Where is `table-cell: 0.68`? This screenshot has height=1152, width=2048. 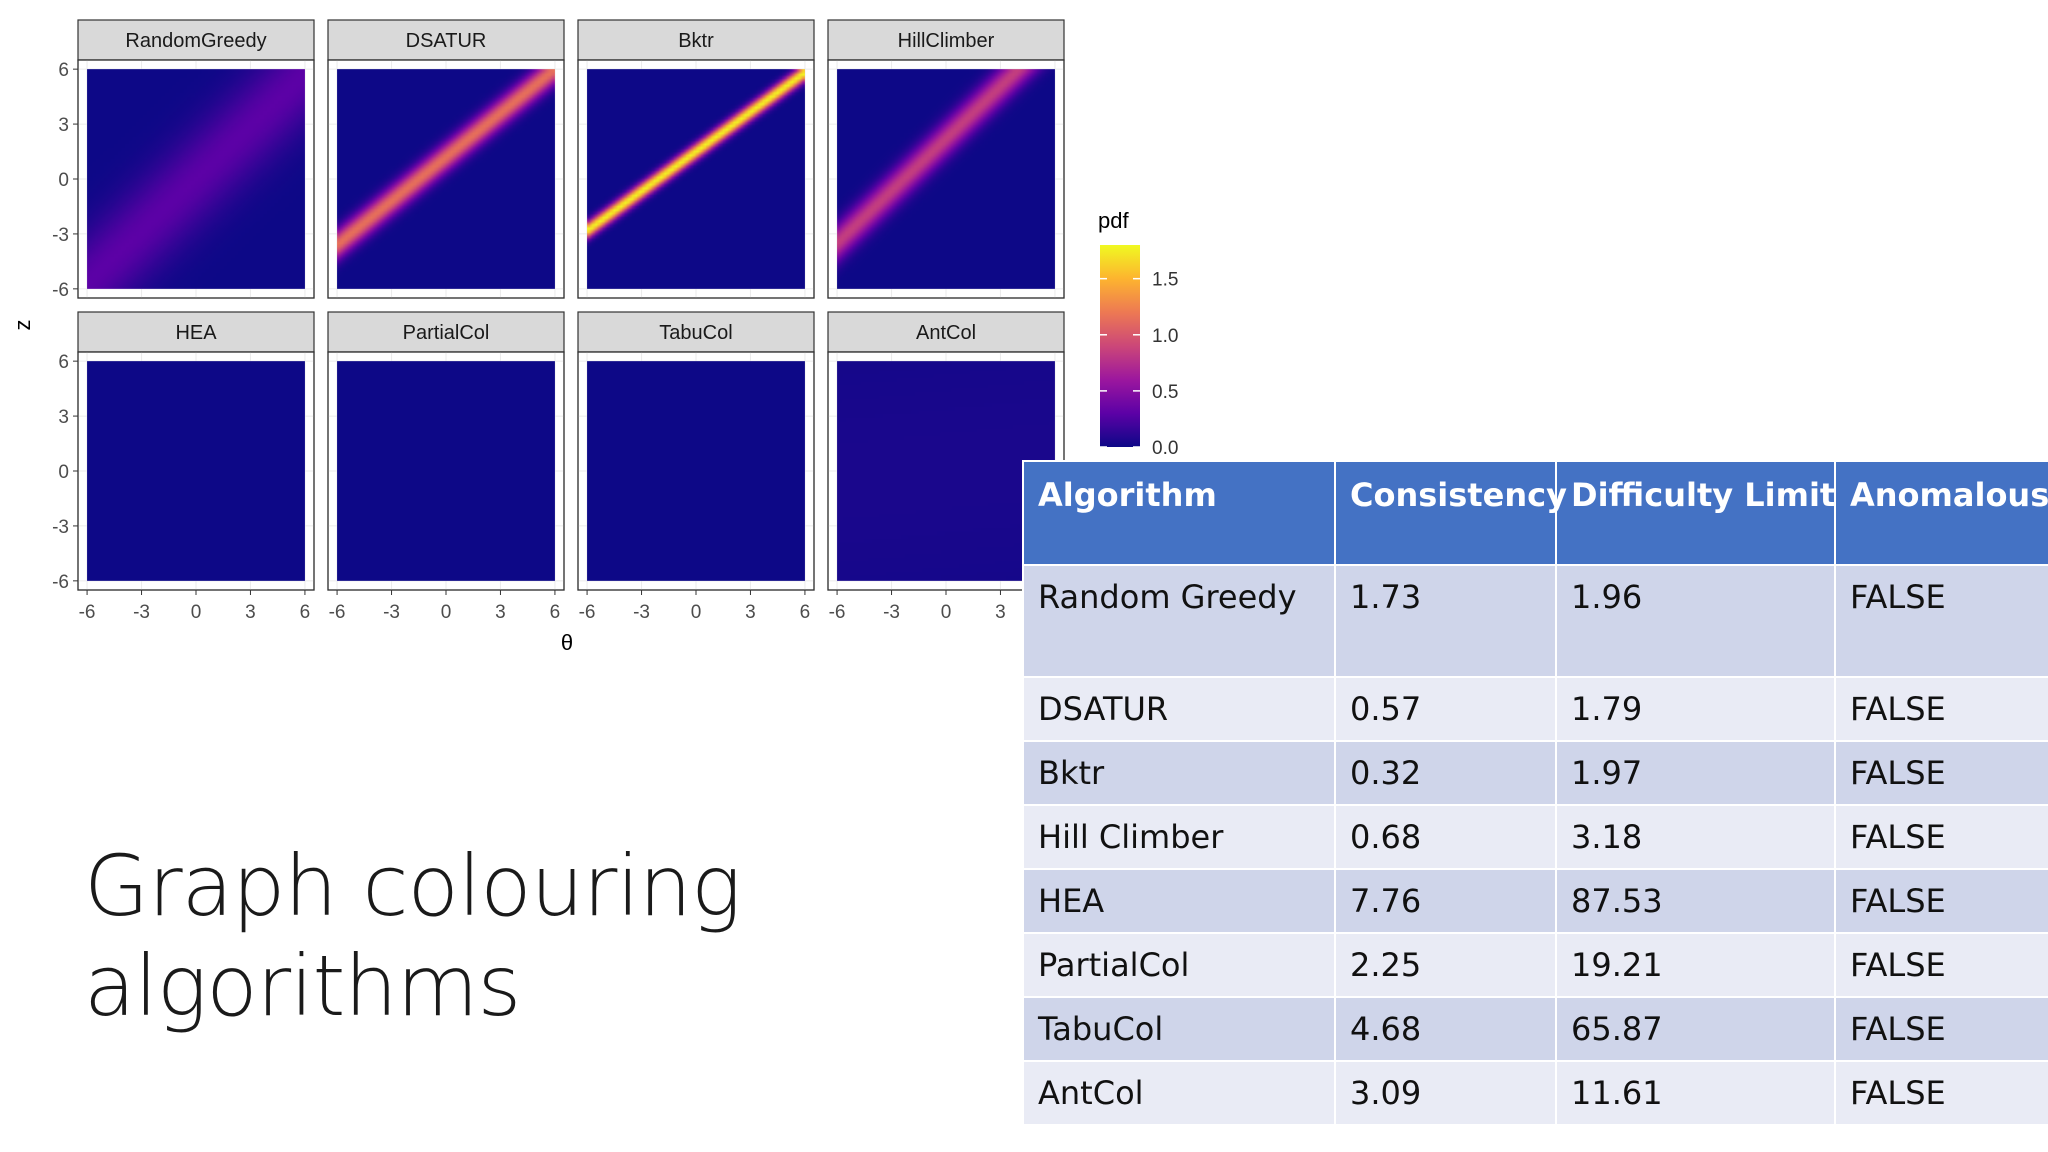
table-cell: 0.68 is located at coordinates (1445, 837).